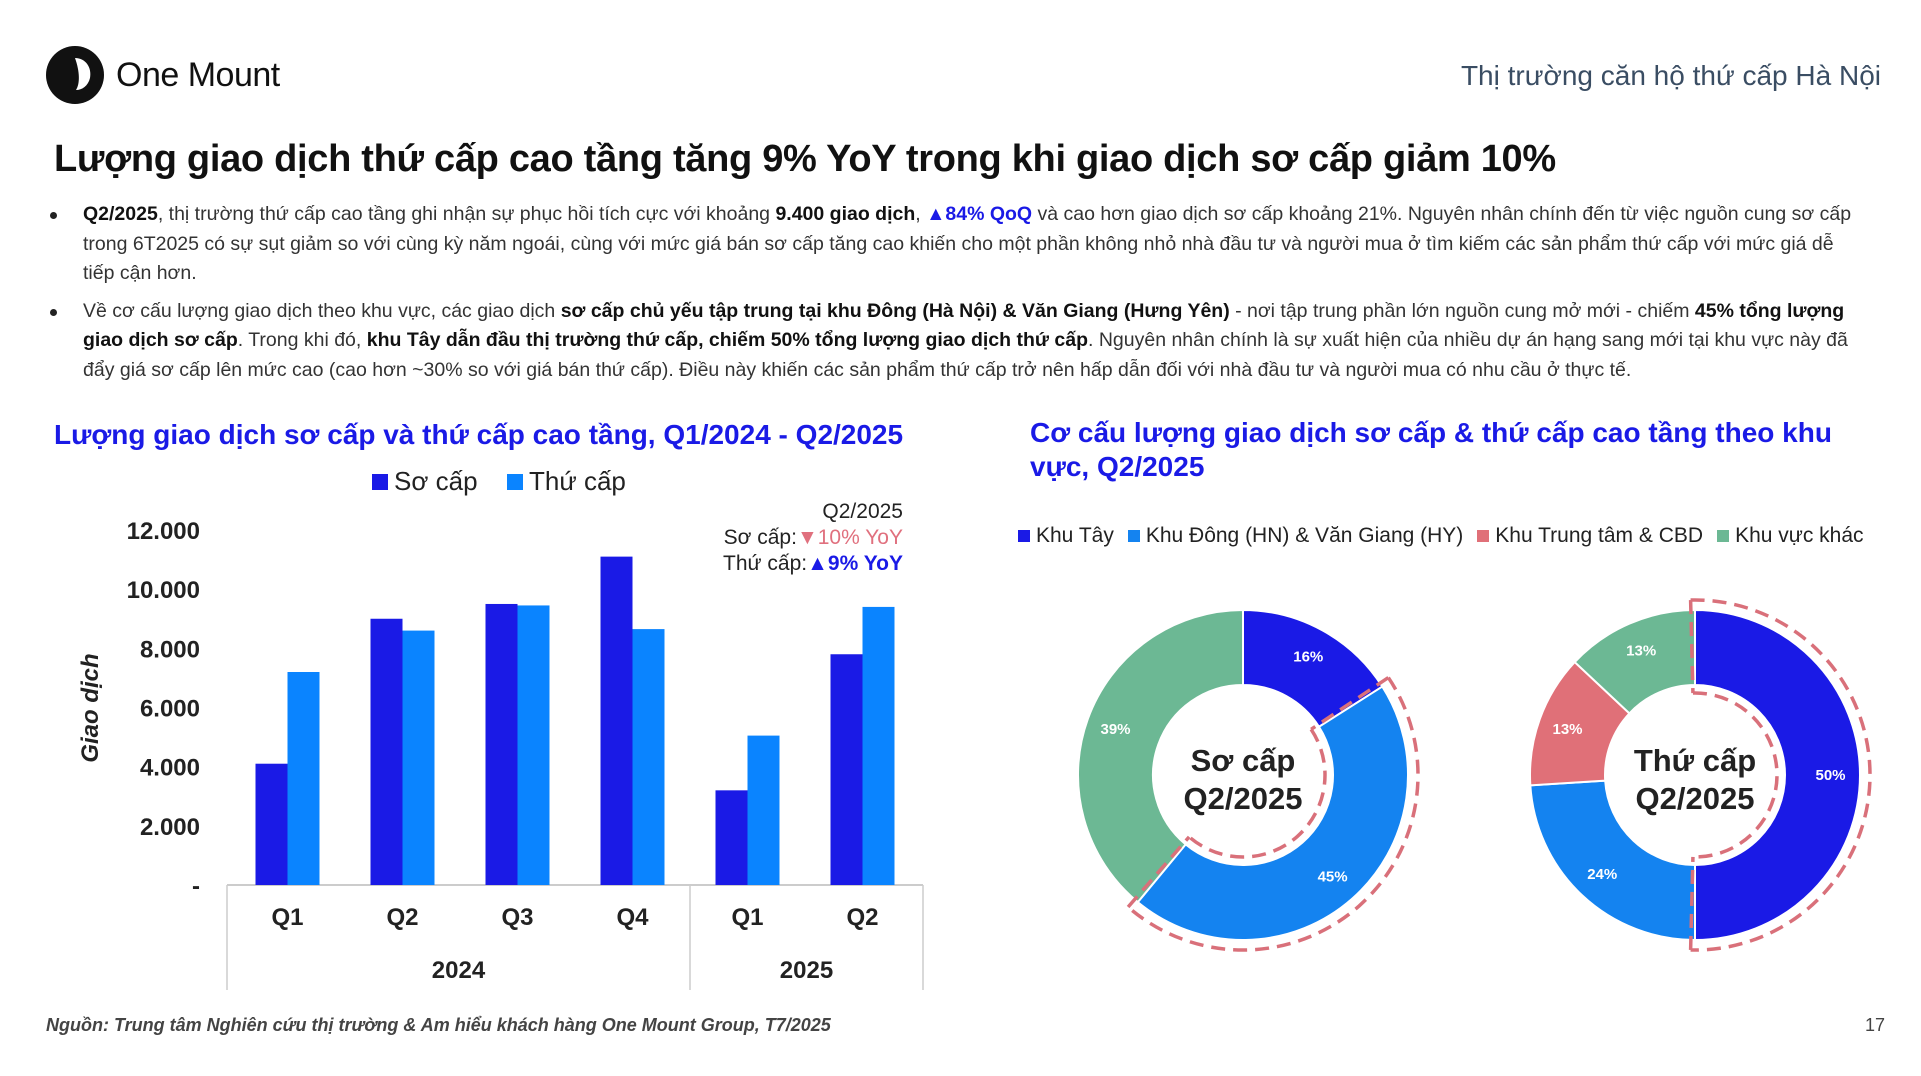 The width and height of the screenshot is (1921, 1076). I want to click on y-tick-label: -, so click(196, 886).